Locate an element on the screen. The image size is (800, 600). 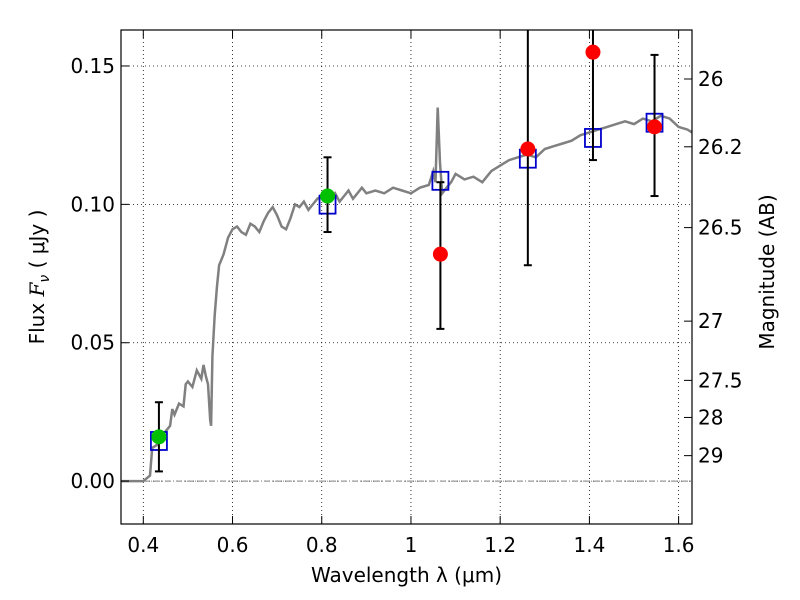
x-tick-label: 1.4 is located at coordinates (589, 545).